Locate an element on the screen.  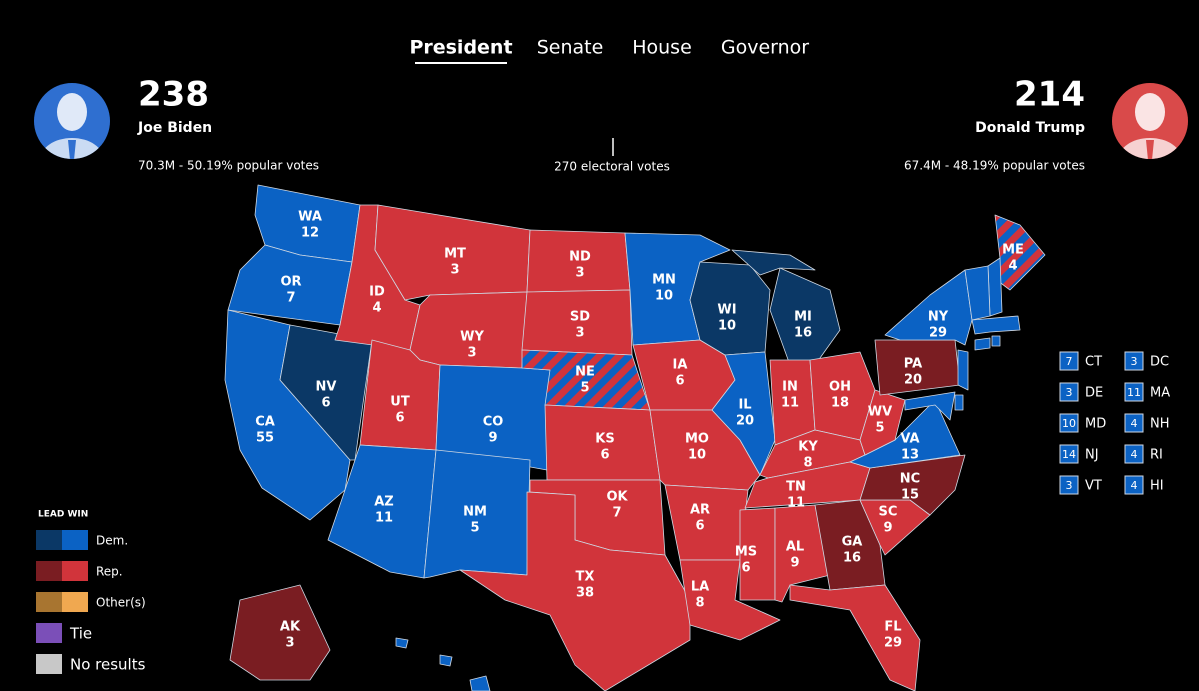
candidate-photo is located at coordinates (72, 126).